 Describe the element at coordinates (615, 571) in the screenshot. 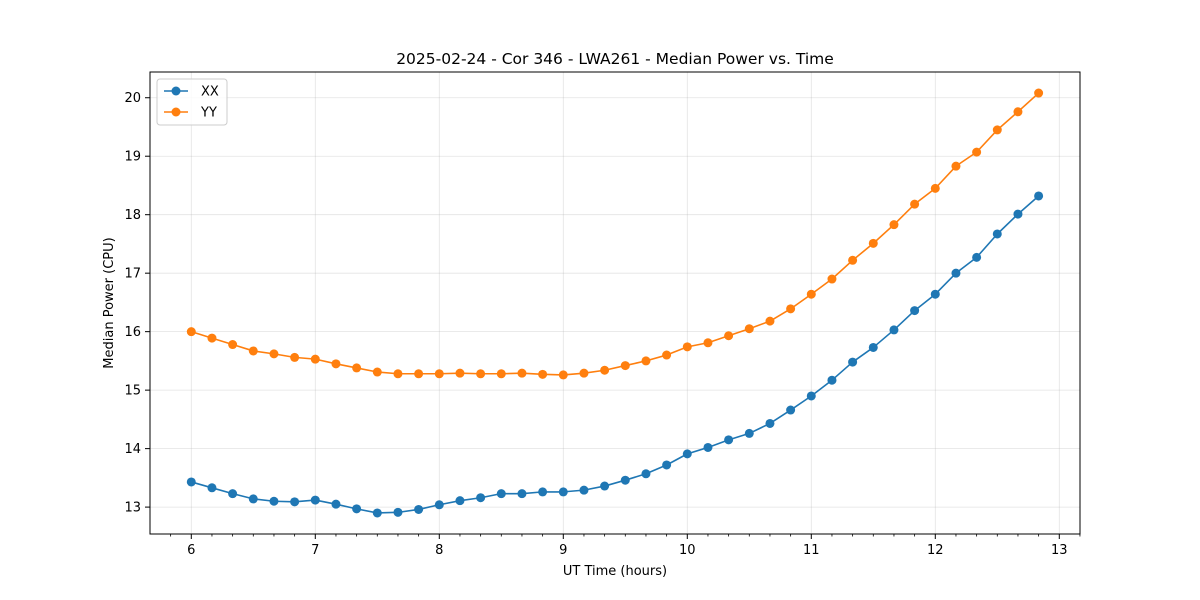

I see `x-axis-label: UT Time (hours)` at that location.